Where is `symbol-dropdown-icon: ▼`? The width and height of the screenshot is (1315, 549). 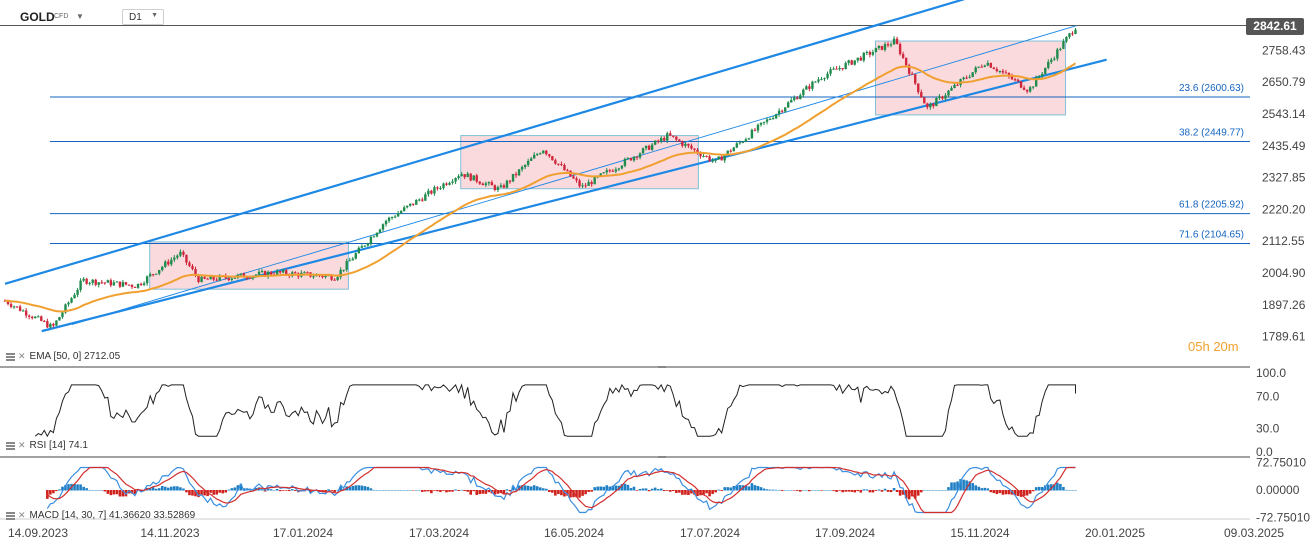 symbol-dropdown-icon: ▼ is located at coordinates (80, 16).